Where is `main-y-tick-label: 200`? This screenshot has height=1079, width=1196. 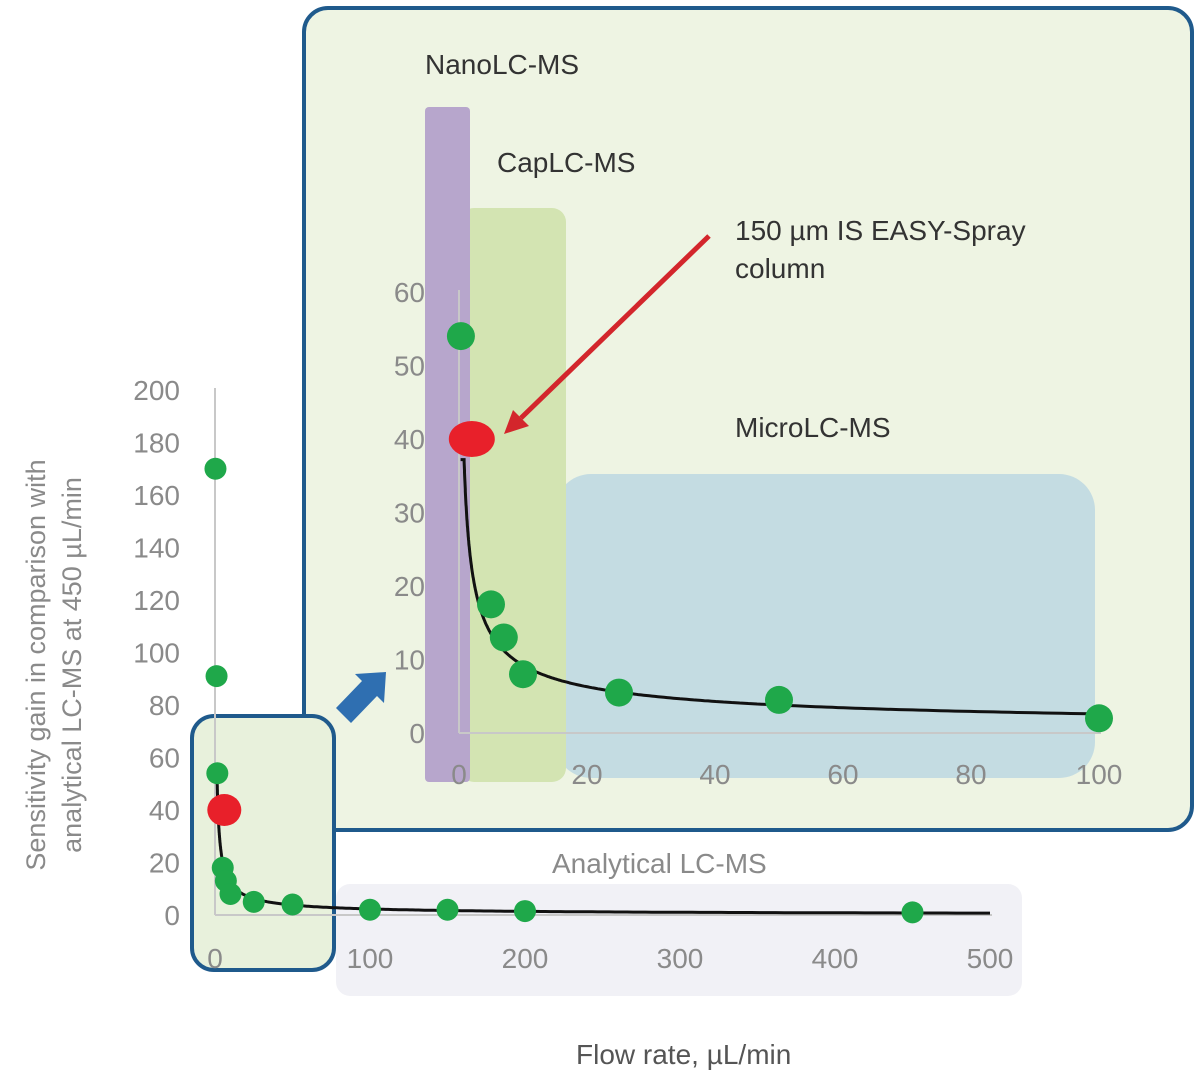 main-y-tick-label: 200 is located at coordinates (156, 390).